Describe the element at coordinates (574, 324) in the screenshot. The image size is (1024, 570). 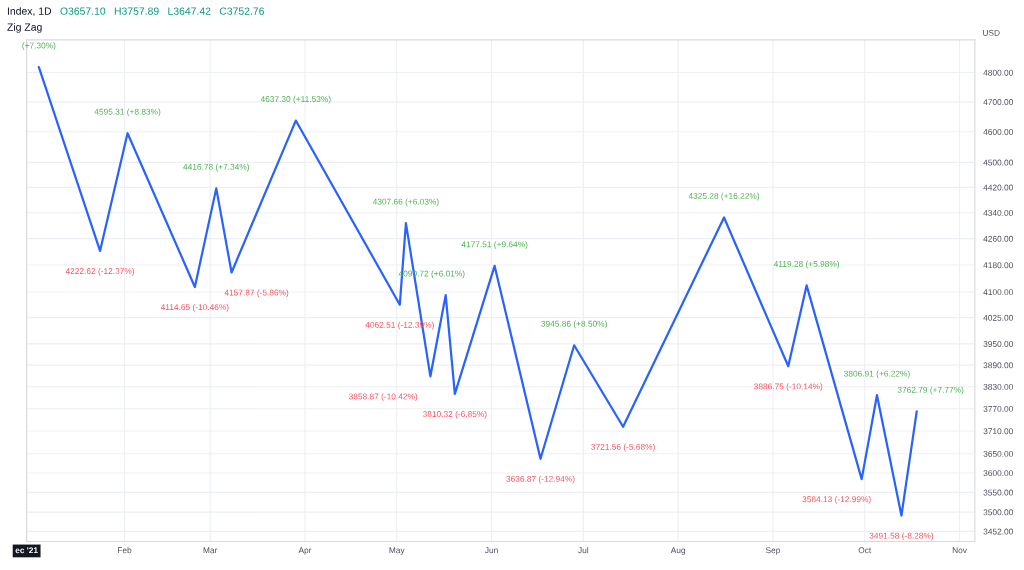
I see `data-label: 3945.86 (+8.50%)` at that location.